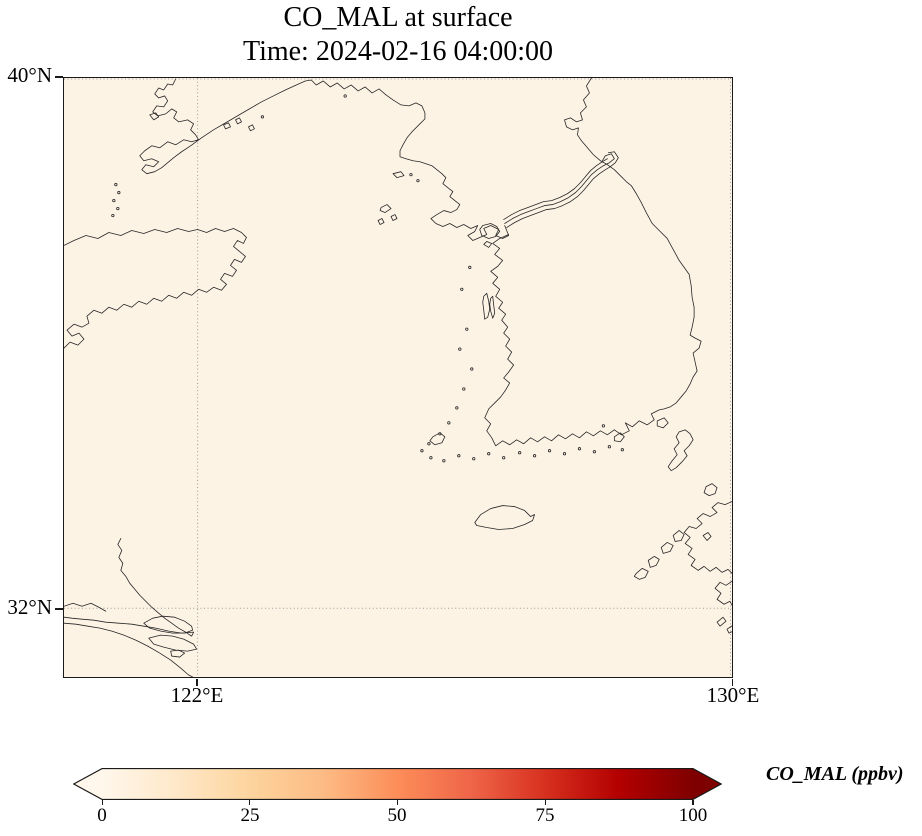  What do you see at coordinates (173, 643) in the screenshot?
I see `island-changxing` at bounding box center [173, 643].